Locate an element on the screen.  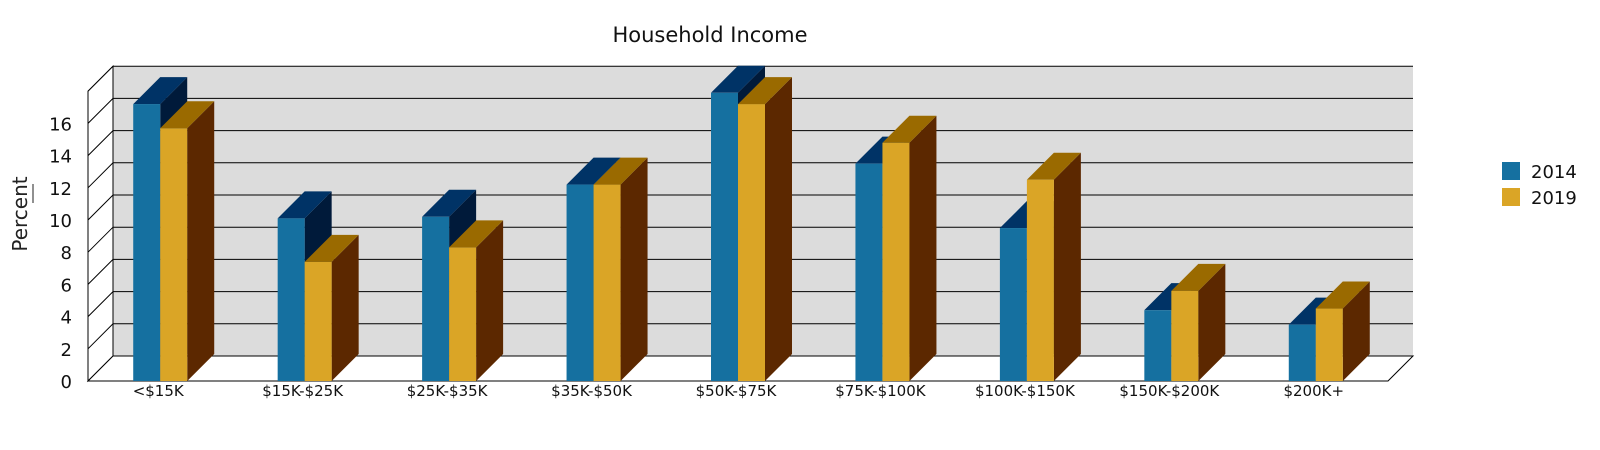
x-tick-label: $50K-$75K is located at coordinates (737, 391).